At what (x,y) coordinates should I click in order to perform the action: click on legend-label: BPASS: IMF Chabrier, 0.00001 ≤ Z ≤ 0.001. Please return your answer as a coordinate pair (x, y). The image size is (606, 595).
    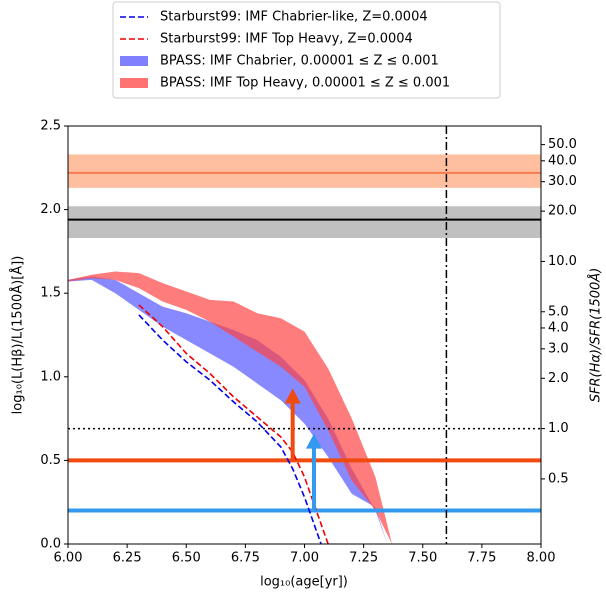
    Looking at the image, I should click on (299, 61).